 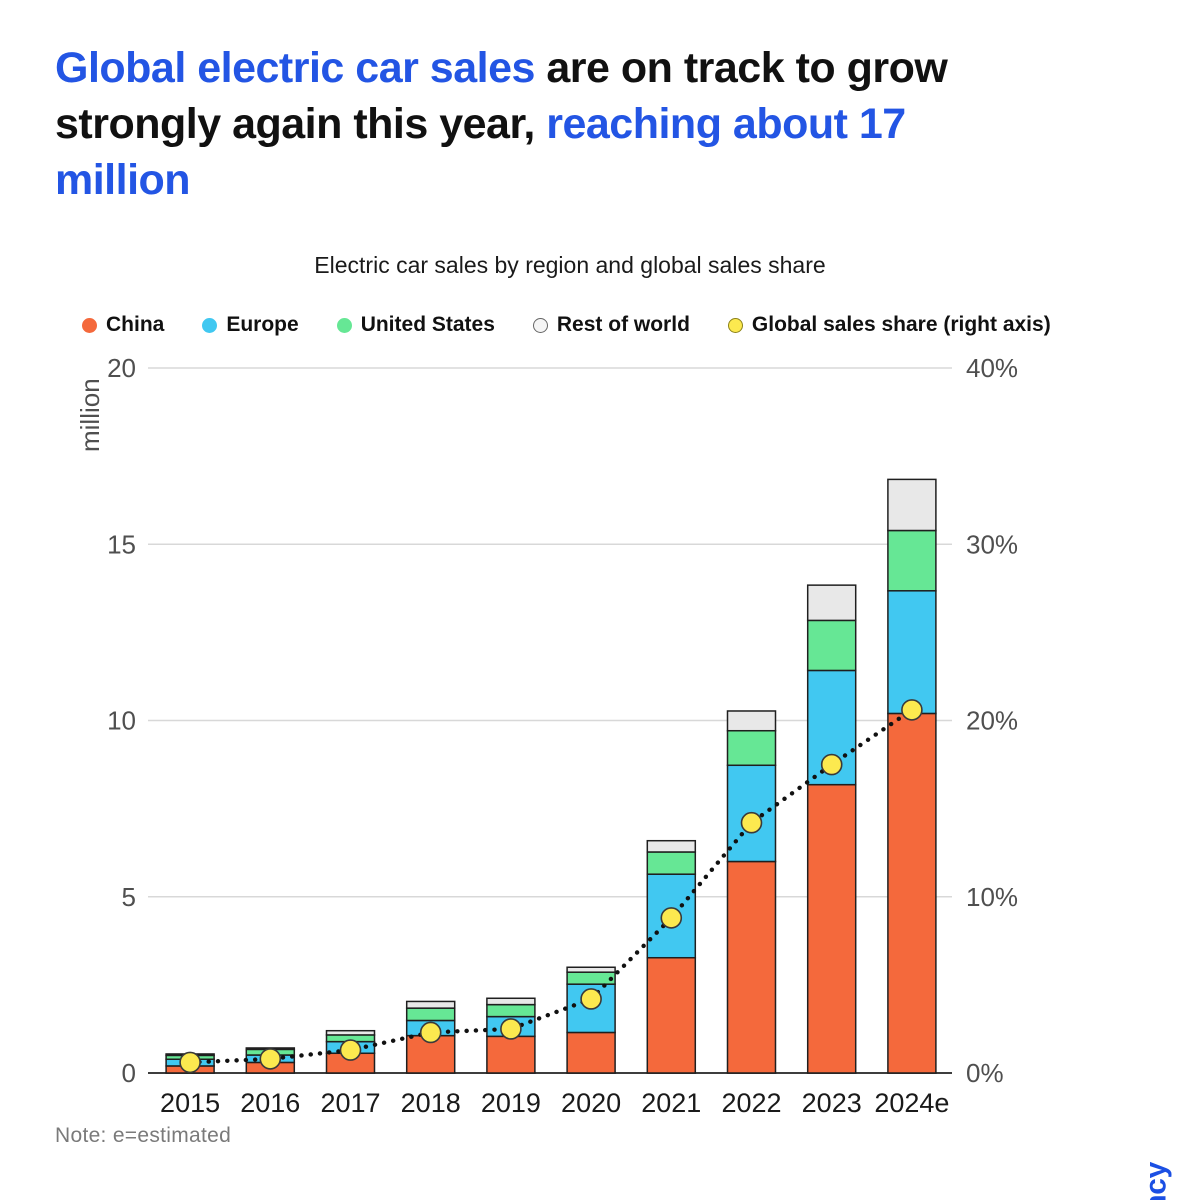 I want to click on share-marker-2022, so click(x=751, y=822).